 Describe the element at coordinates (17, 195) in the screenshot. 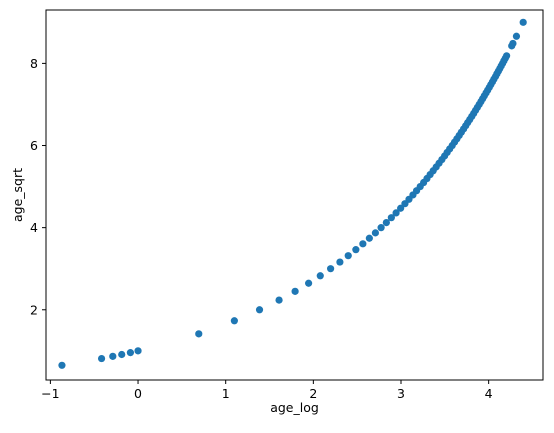

I see `y-axis-label: age_sqrt` at that location.